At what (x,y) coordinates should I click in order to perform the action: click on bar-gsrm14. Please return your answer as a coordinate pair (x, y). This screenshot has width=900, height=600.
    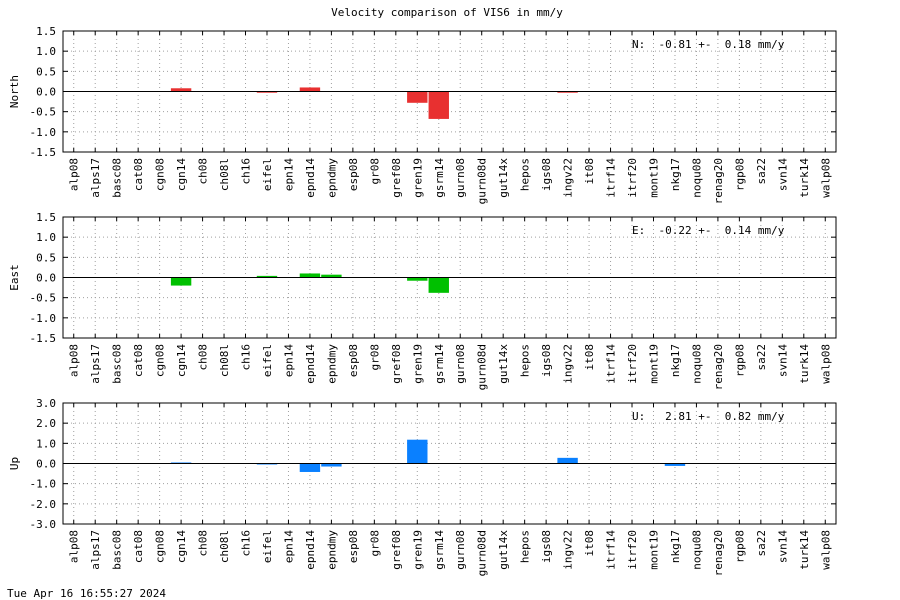
    Looking at the image, I should click on (438, 285).